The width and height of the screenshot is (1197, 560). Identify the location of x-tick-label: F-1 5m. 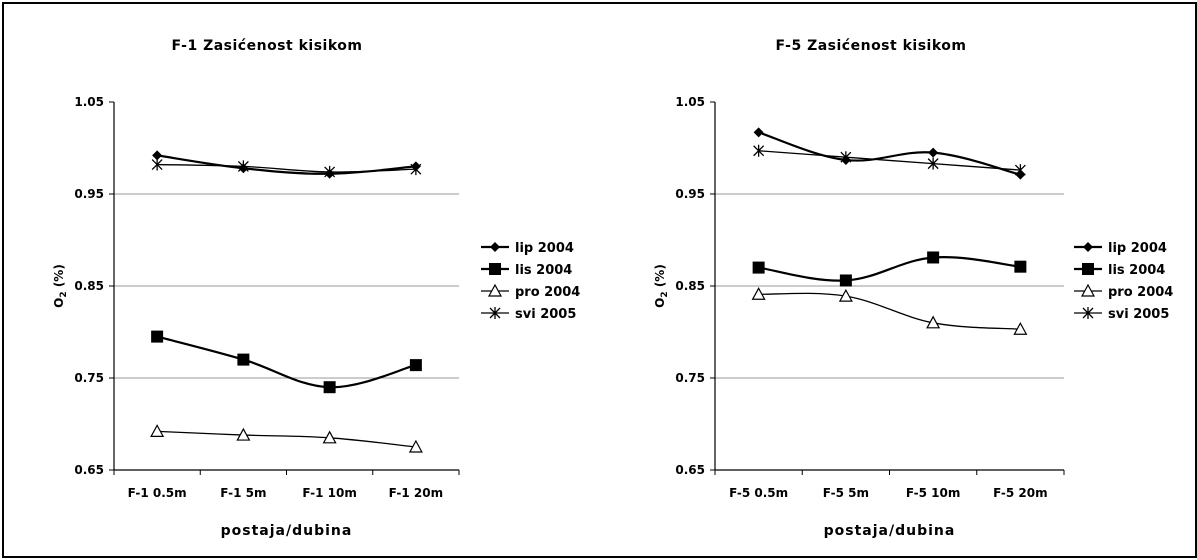
(243, 493).